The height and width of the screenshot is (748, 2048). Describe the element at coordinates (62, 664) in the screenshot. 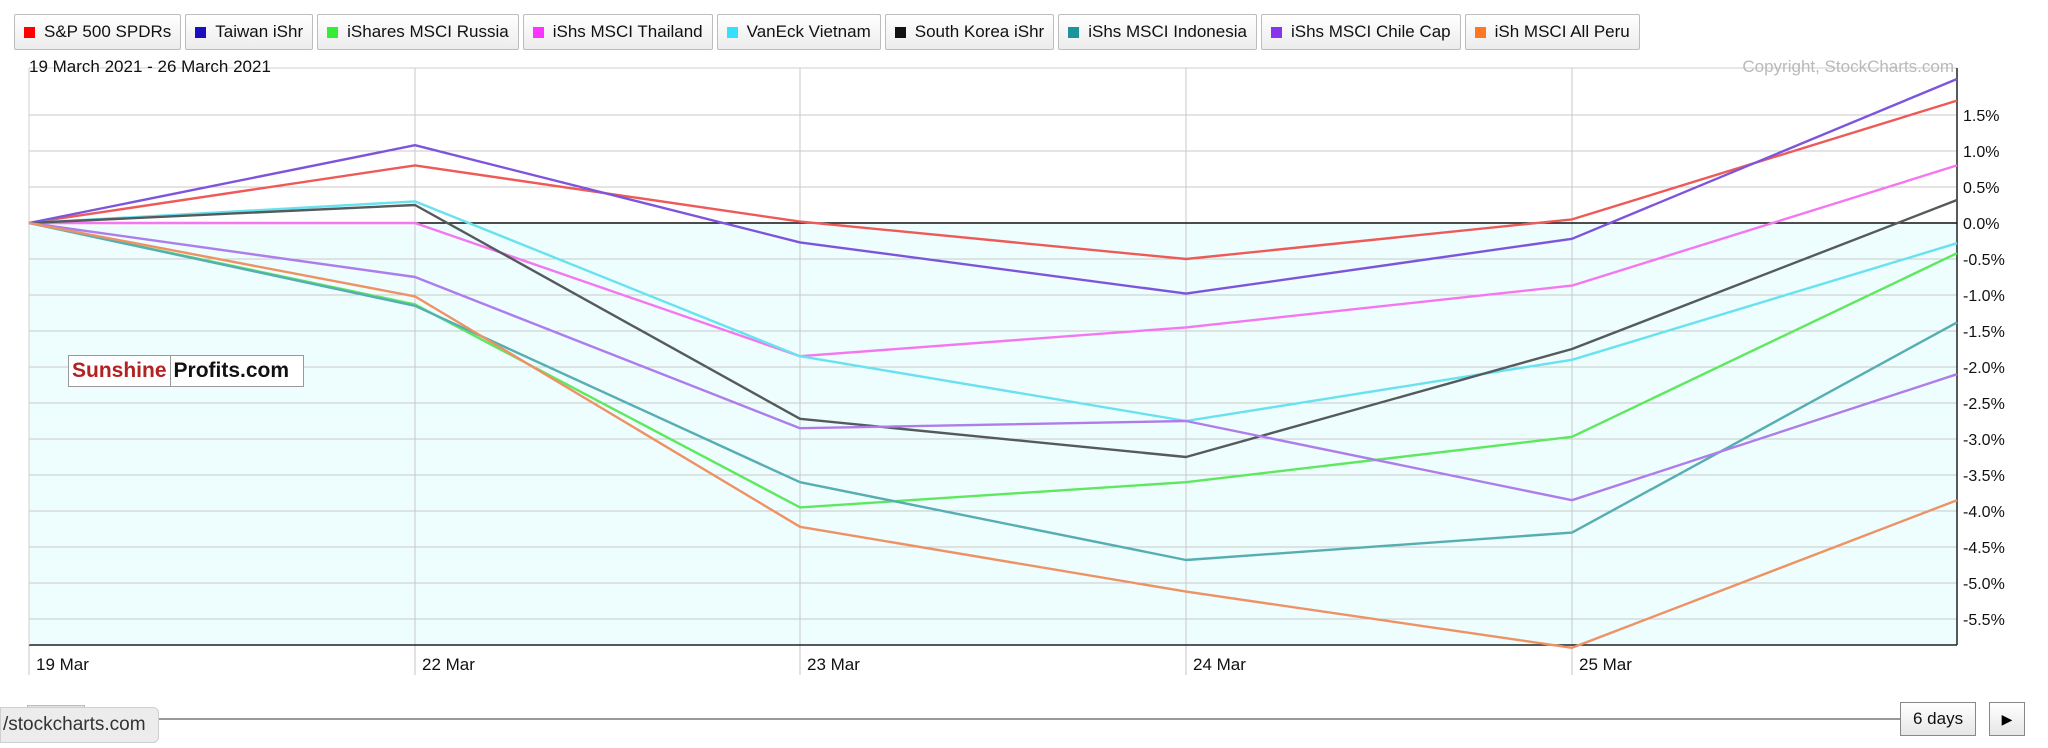

I see `x-tick-label: 19 Mar` at that location.